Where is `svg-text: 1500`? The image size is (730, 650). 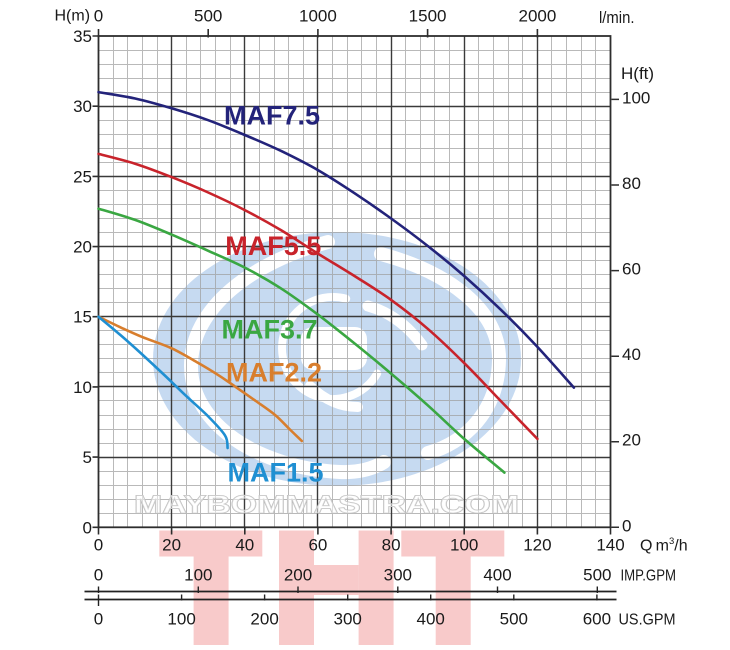
svg-text: 1500 is located at coordinates (428, 16).